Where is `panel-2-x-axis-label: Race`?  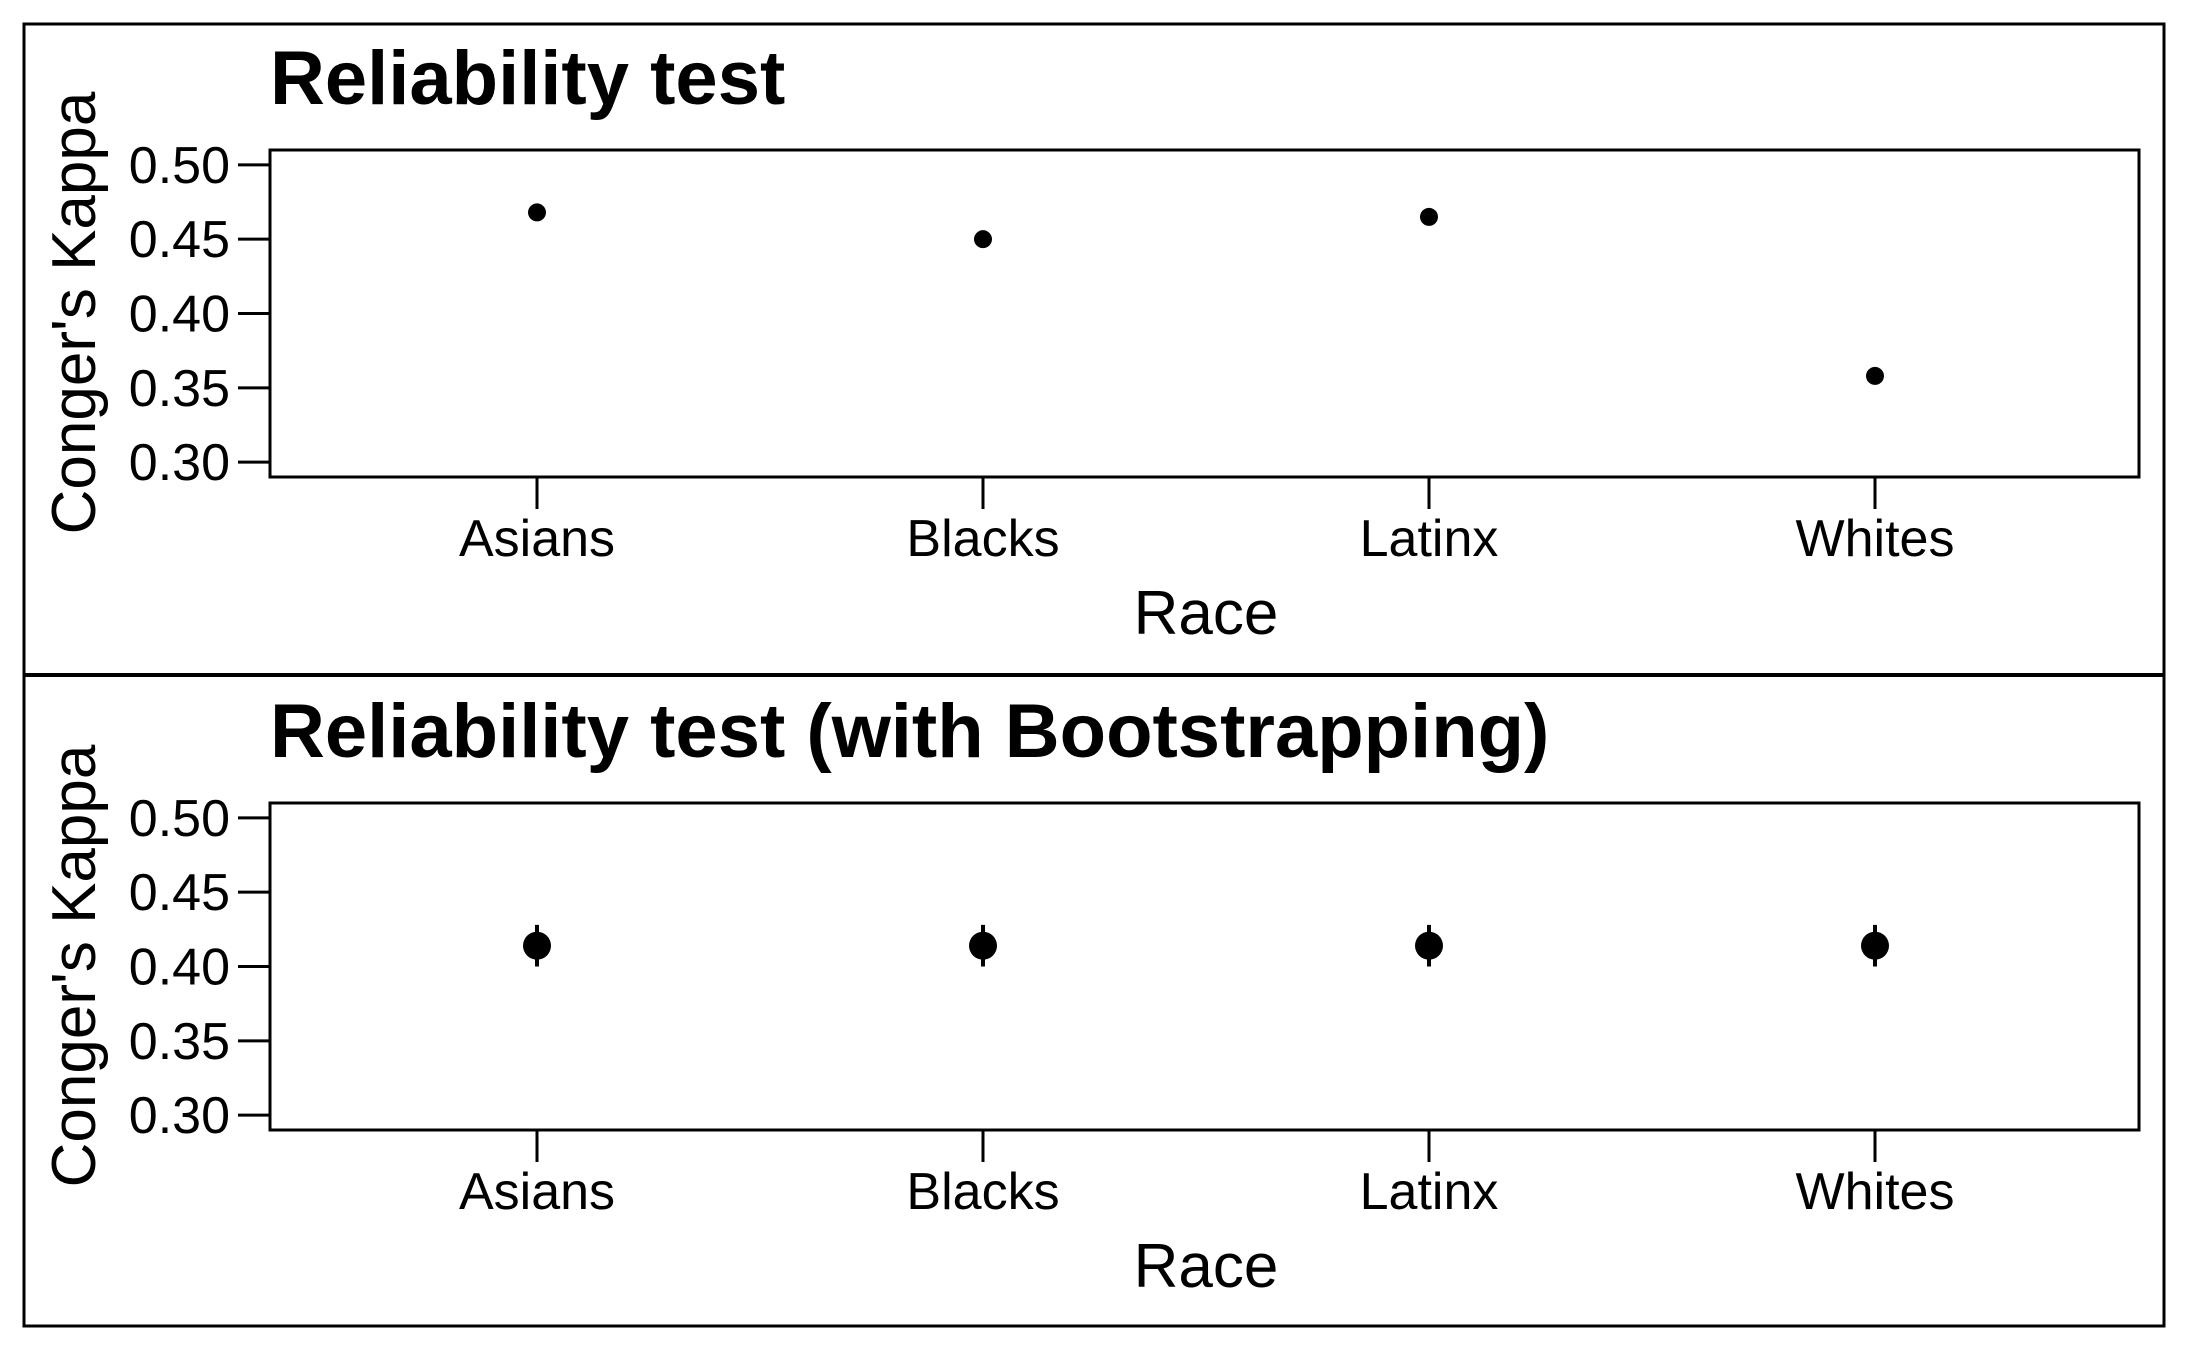 panel-2-x-axis-label: Race is located at coordinates (1206, 1266).